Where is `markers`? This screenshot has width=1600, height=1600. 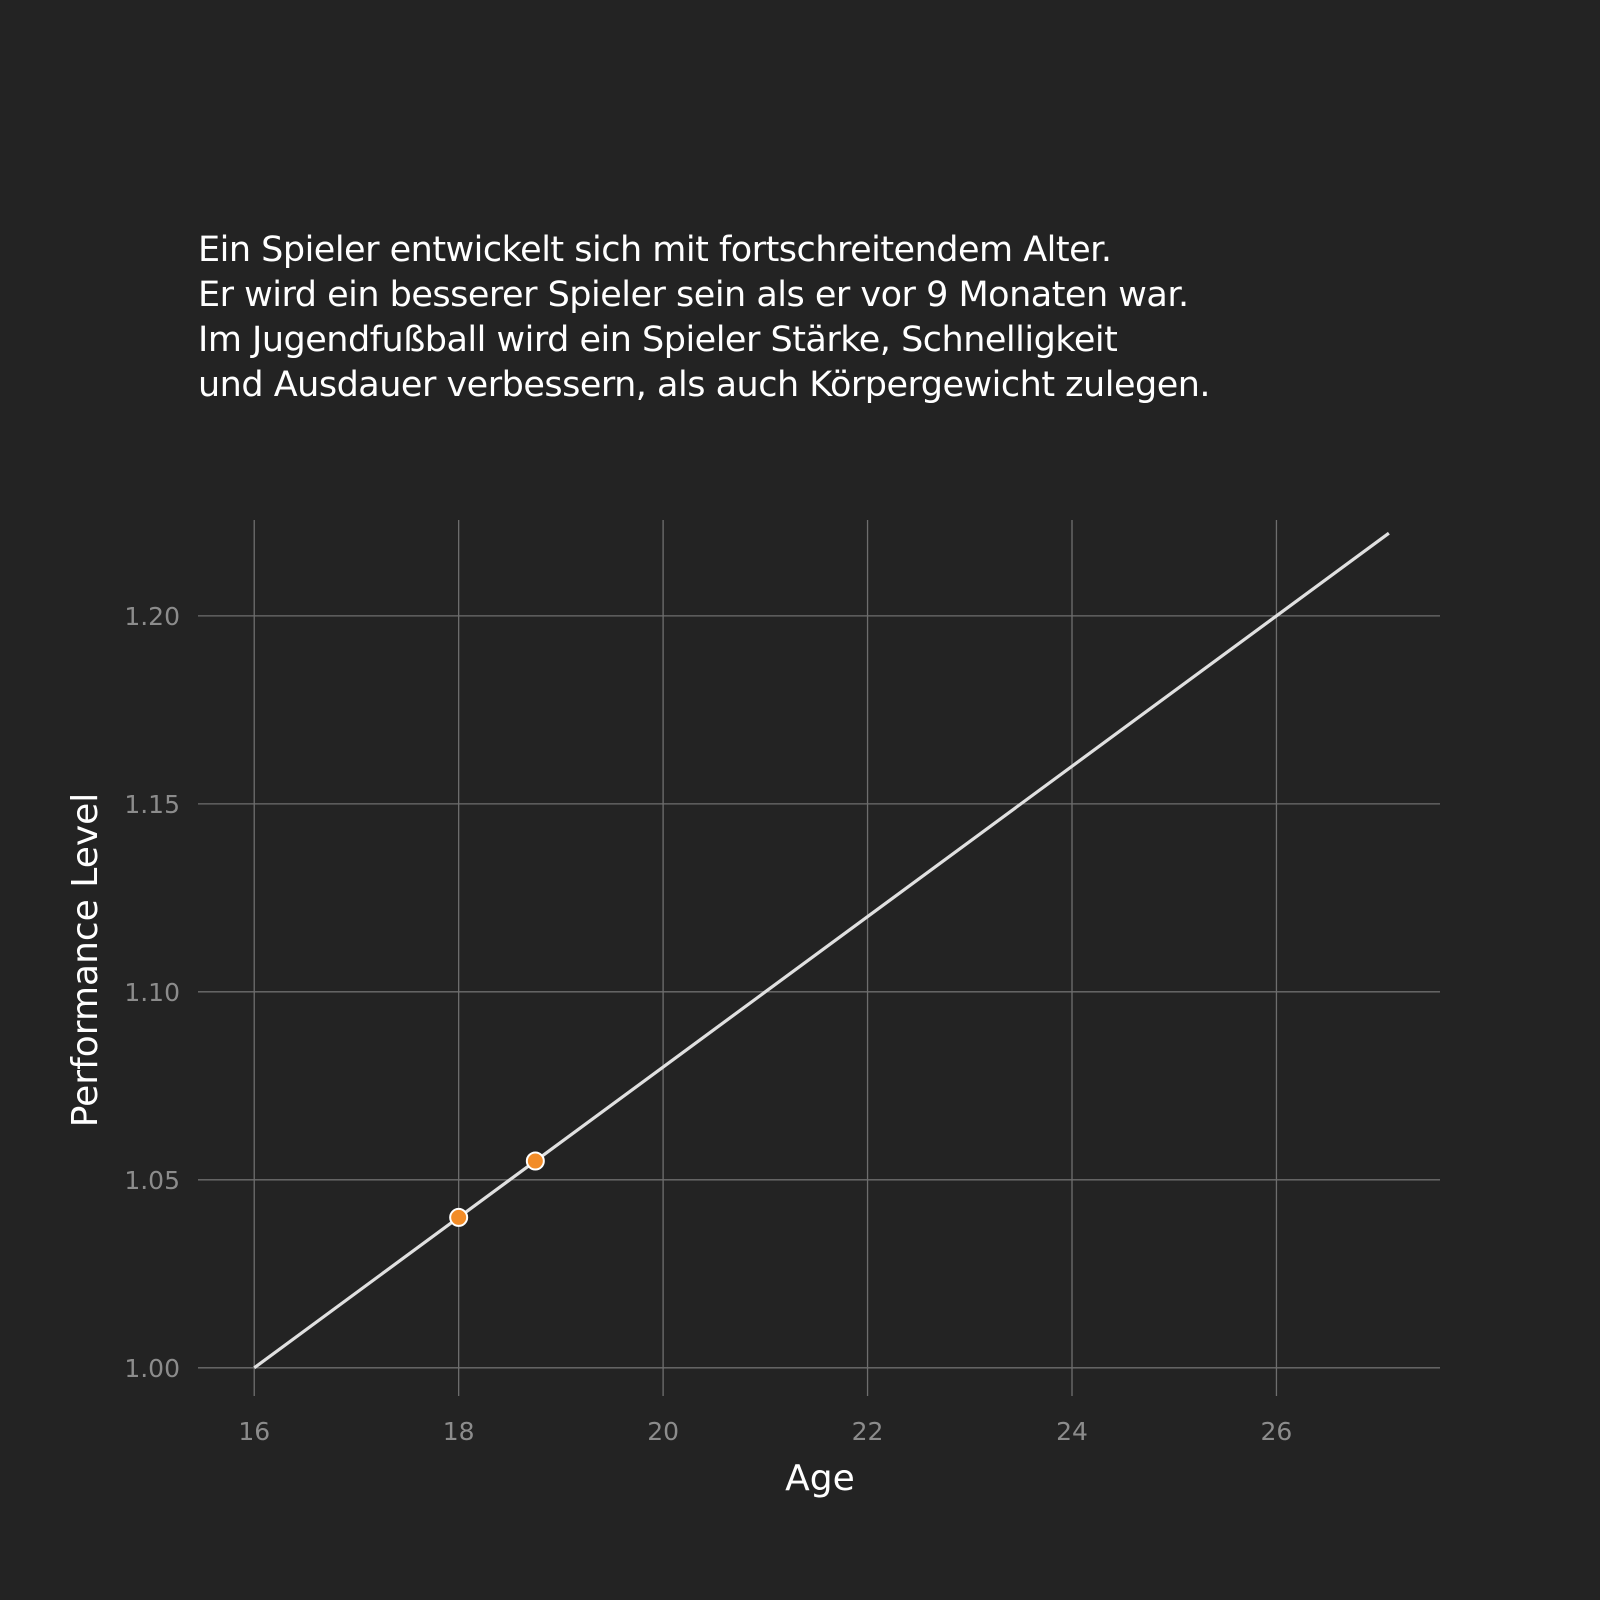
markers is located at coordinates (497, 1189).